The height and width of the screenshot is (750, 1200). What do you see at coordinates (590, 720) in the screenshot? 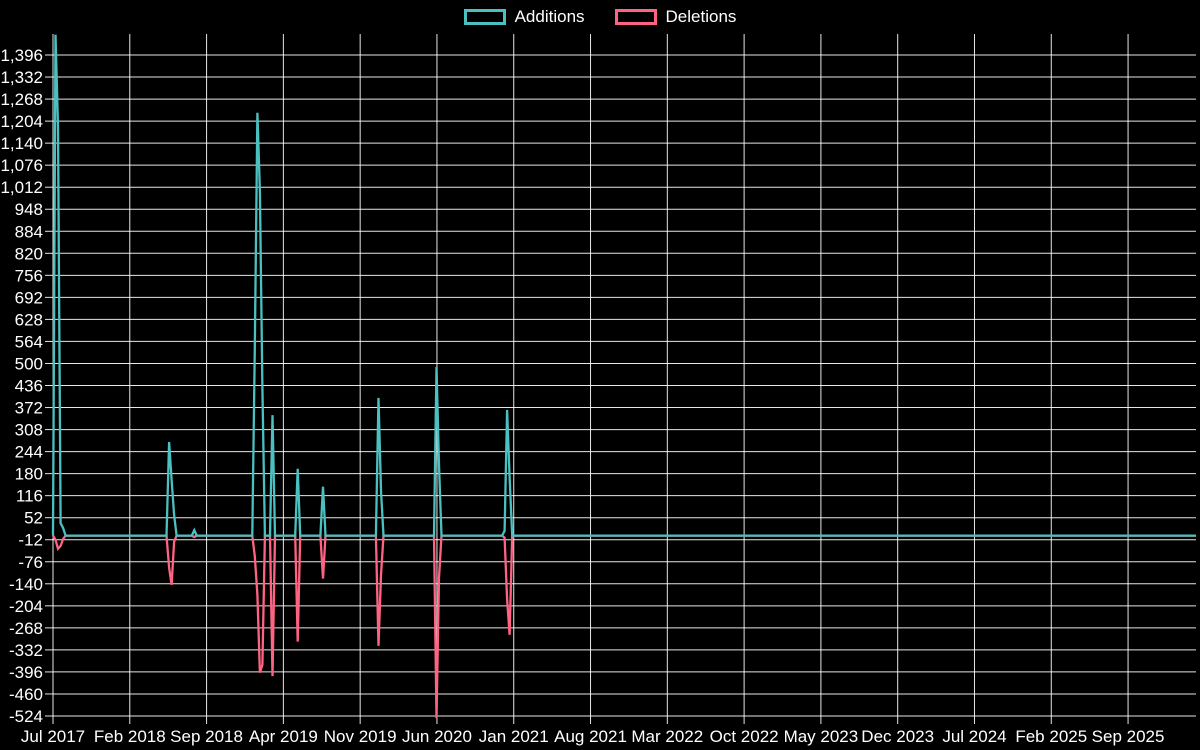
I see `x-axis-tick-marks` at bounding box center [590, 720].